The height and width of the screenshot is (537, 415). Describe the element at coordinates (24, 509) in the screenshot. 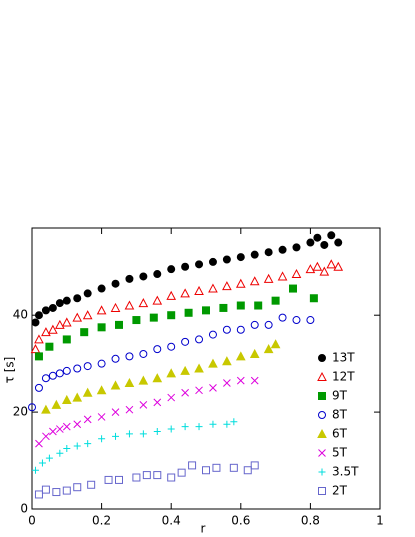

I see `y-tick-label: 0` at that location.